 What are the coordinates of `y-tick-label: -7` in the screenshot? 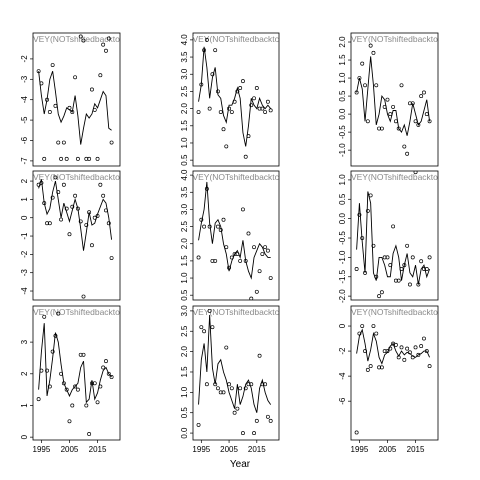 It's located at (24, 161).